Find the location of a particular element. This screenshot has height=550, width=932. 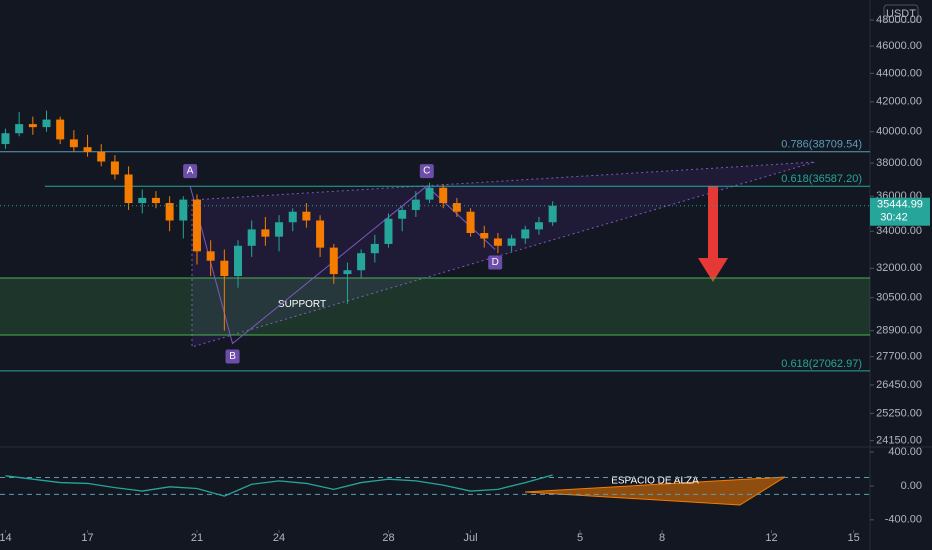

y-tick-label: 30500.00 is located at coordinates (899, 298).